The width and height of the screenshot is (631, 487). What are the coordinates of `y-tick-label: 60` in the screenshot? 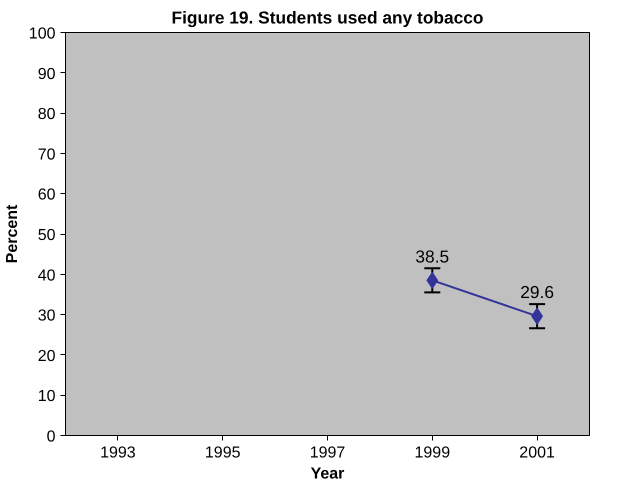 It's located at (47, 195).